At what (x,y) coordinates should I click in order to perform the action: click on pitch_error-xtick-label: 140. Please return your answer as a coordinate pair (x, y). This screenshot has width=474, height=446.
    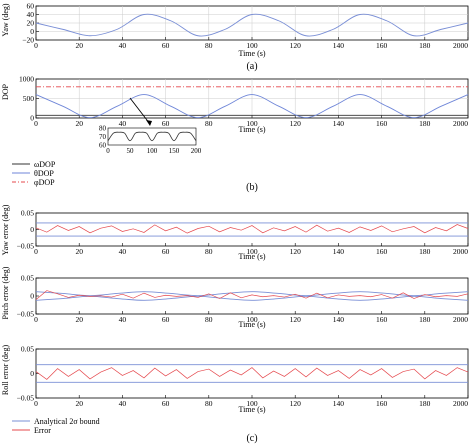
    Looking at the image, I should click on (339, 319).